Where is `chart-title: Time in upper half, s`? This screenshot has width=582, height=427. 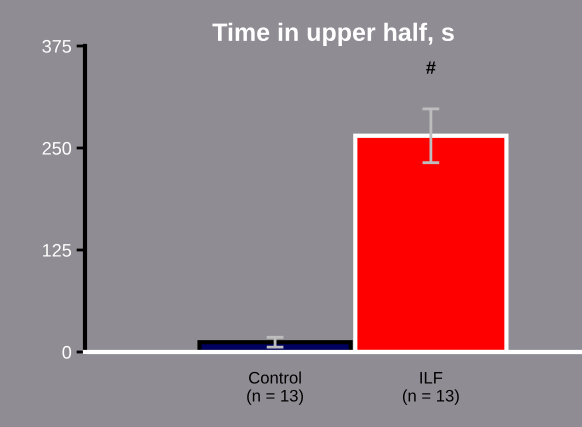 chart-title: Time in upper half, s is located at coordinates (333, 34).